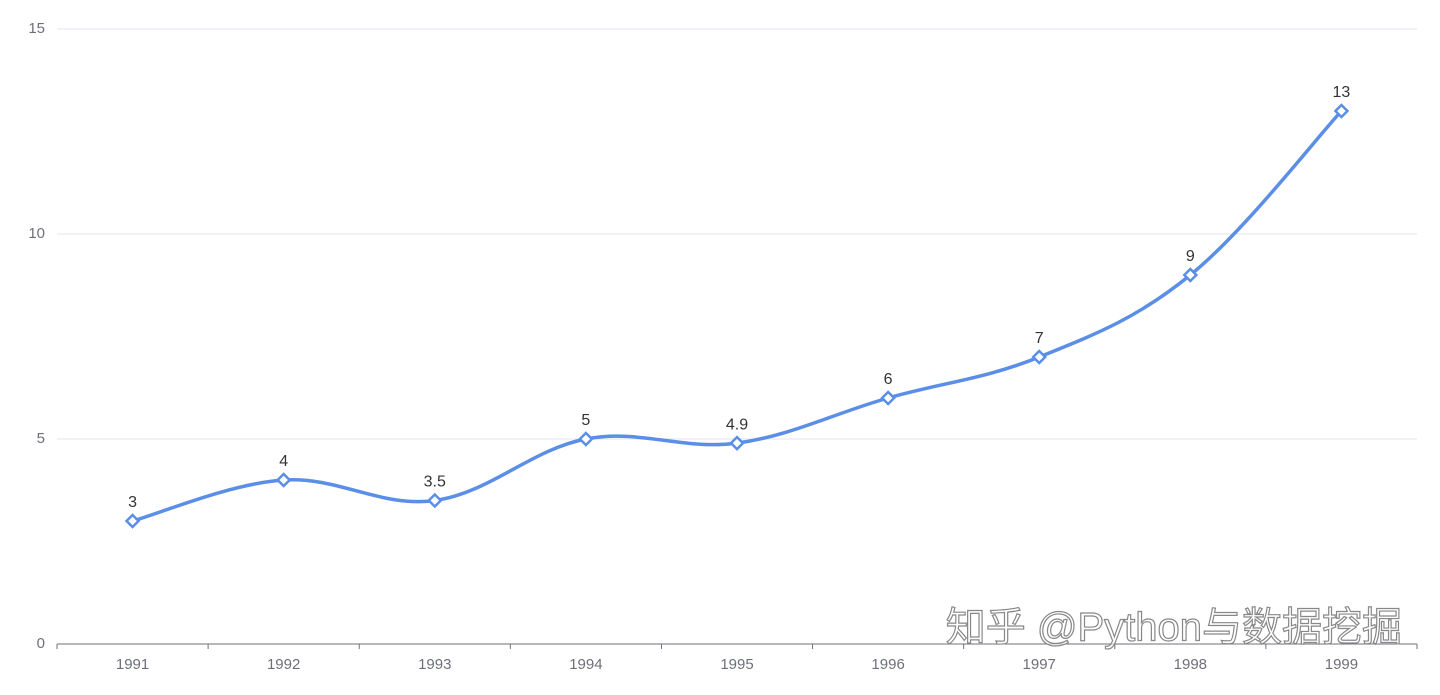 Image resolution: width=1440 pixels, height=695 pixels. I want to click on x-tick-label: 1994, so click(585, 664).